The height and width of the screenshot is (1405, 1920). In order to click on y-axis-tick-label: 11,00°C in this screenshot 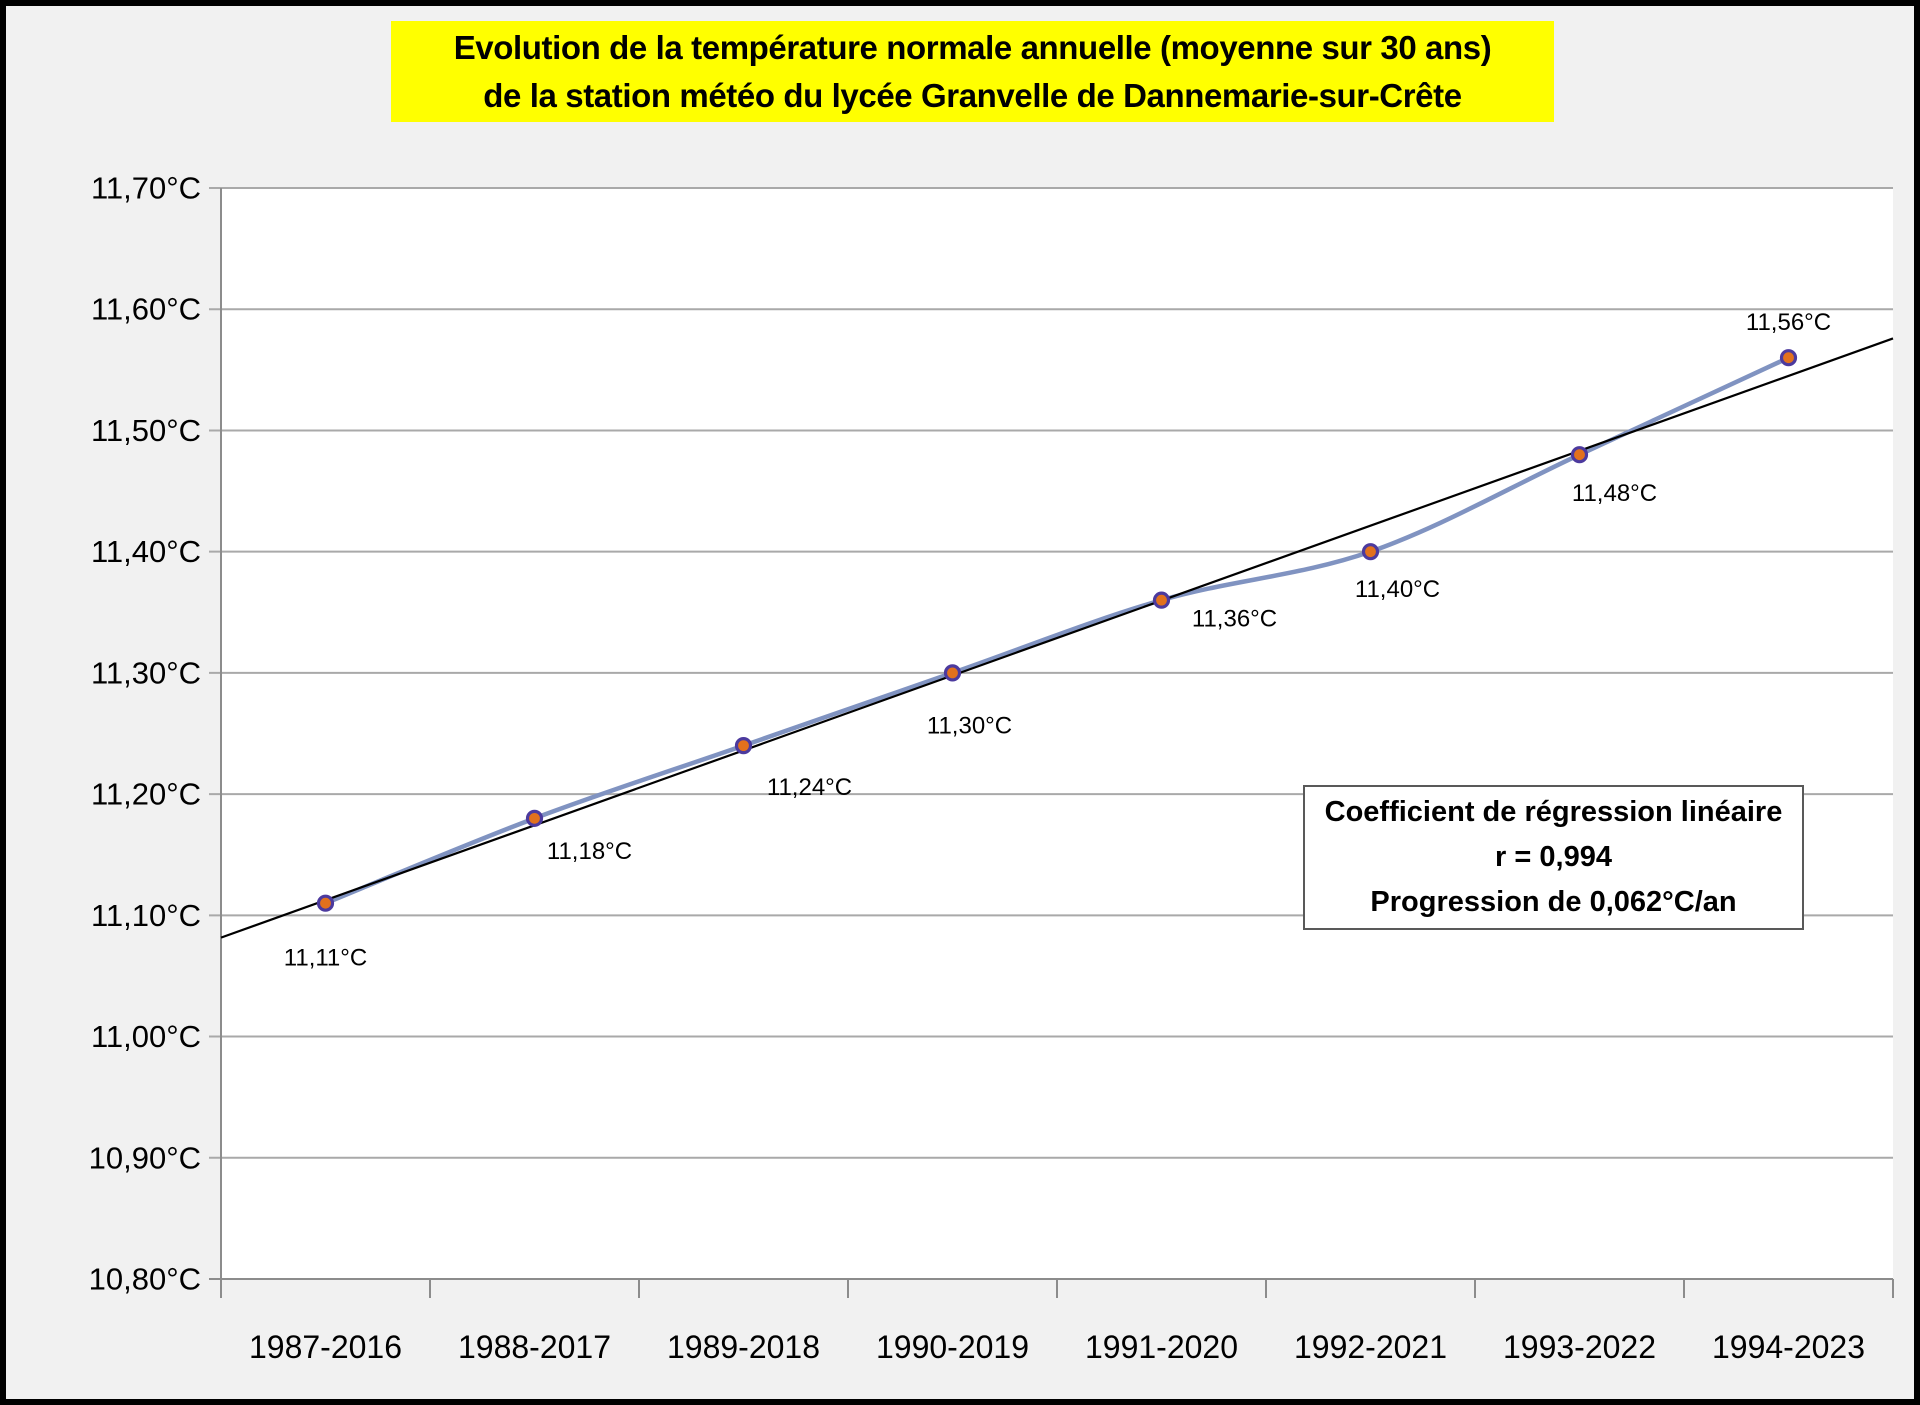, I will do `click(146, 1036)`.